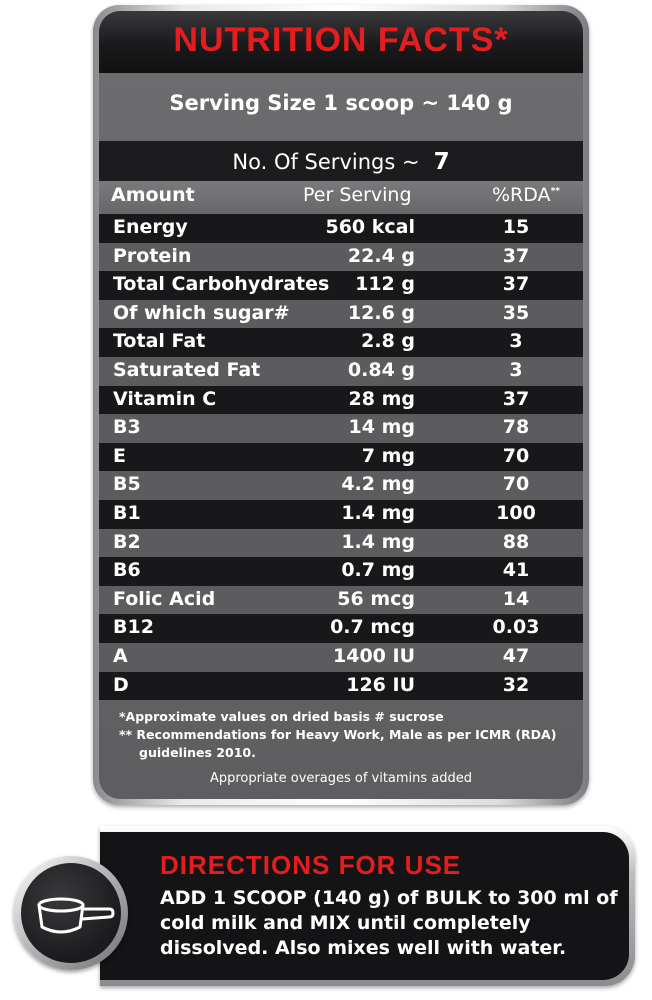  I want to click on table-row: Total Fat 2.8 g 3, so click(341, 342).